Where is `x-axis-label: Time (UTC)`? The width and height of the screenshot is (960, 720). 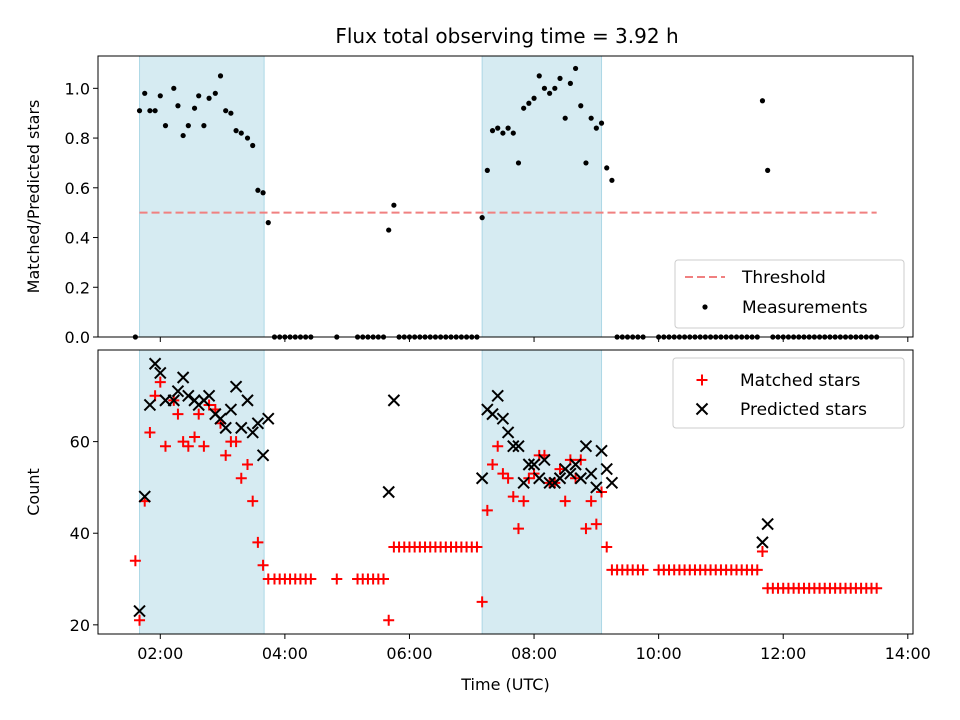
x-axis-label: Time (UTC) is located at coordinates (504, 684).